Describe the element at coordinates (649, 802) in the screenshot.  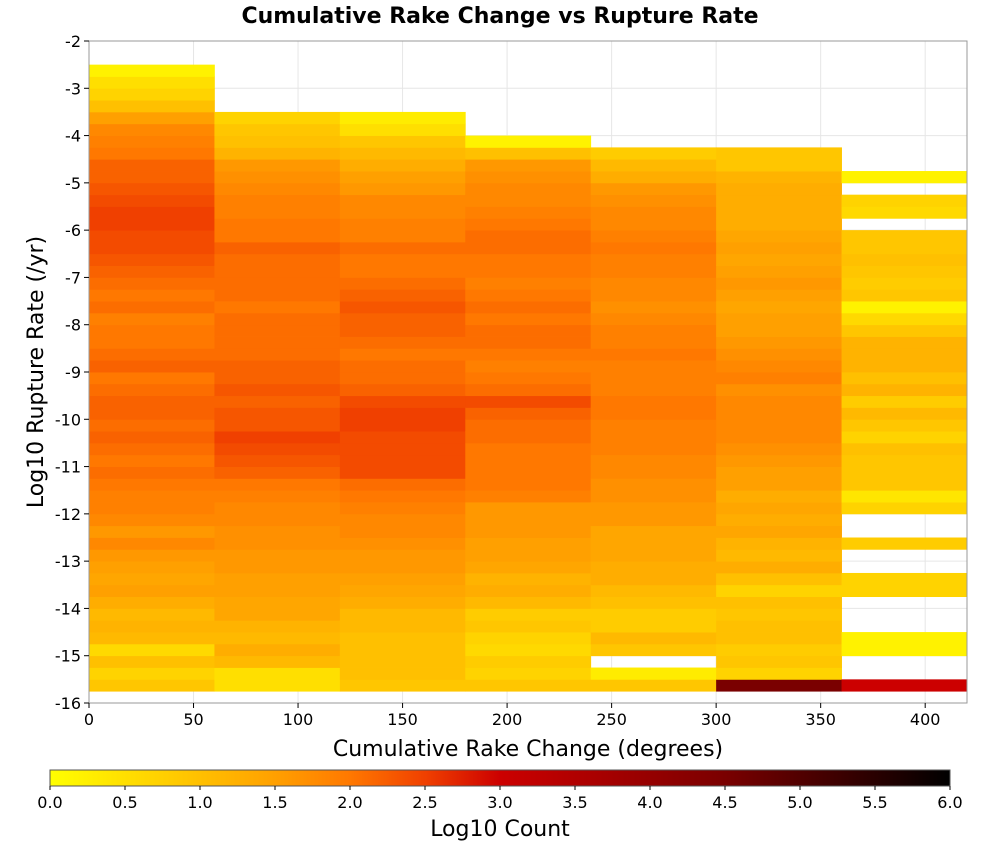
I see `colorbar-tick-label: 4.0` at that location.